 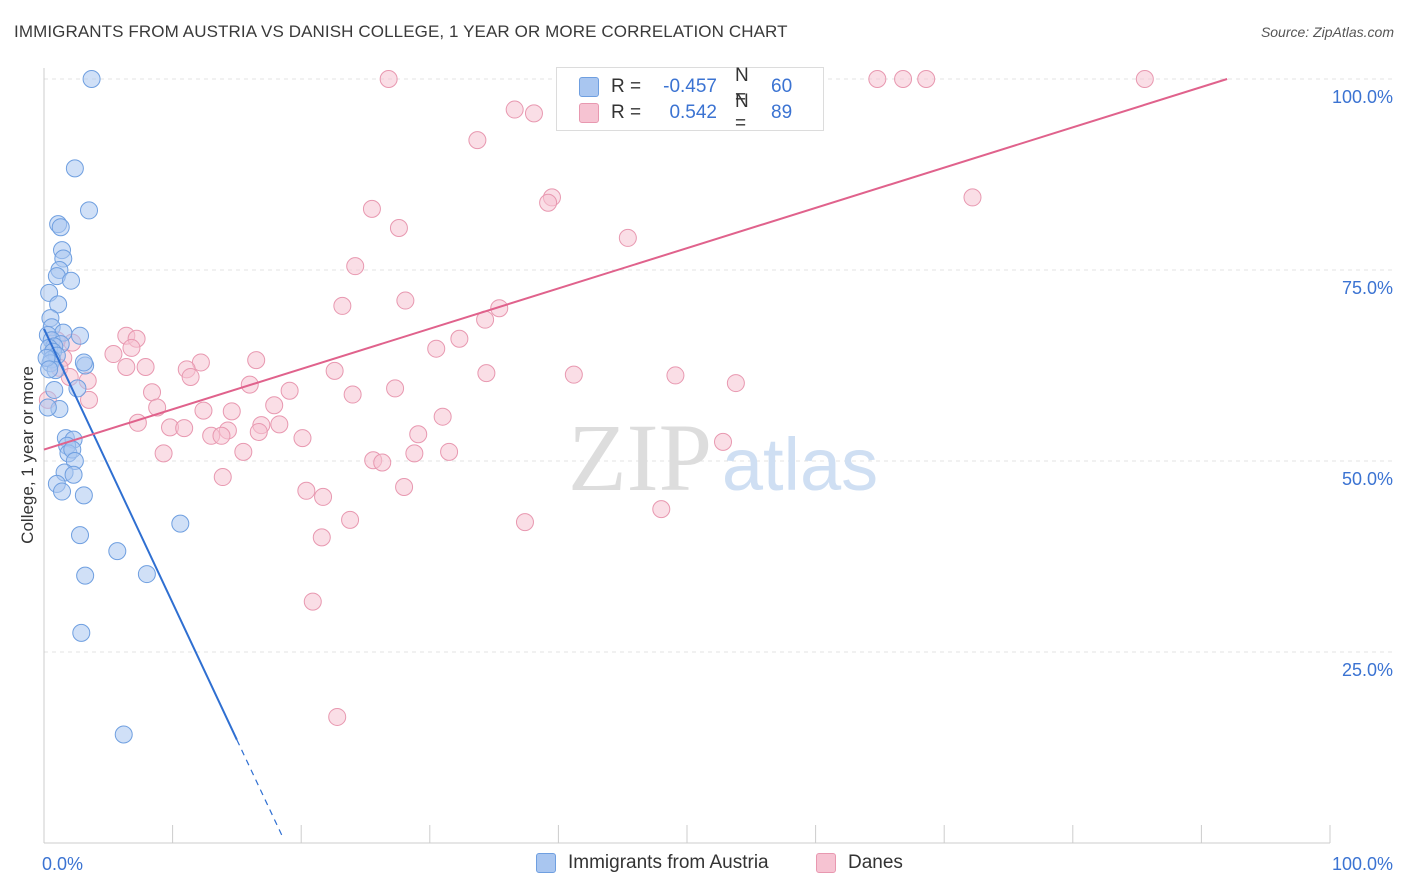 What do you see at coordinates (1367, 288) in the screenshot?
I see `y-tick-label: 75.0%` at bounding box center [1367, 288].